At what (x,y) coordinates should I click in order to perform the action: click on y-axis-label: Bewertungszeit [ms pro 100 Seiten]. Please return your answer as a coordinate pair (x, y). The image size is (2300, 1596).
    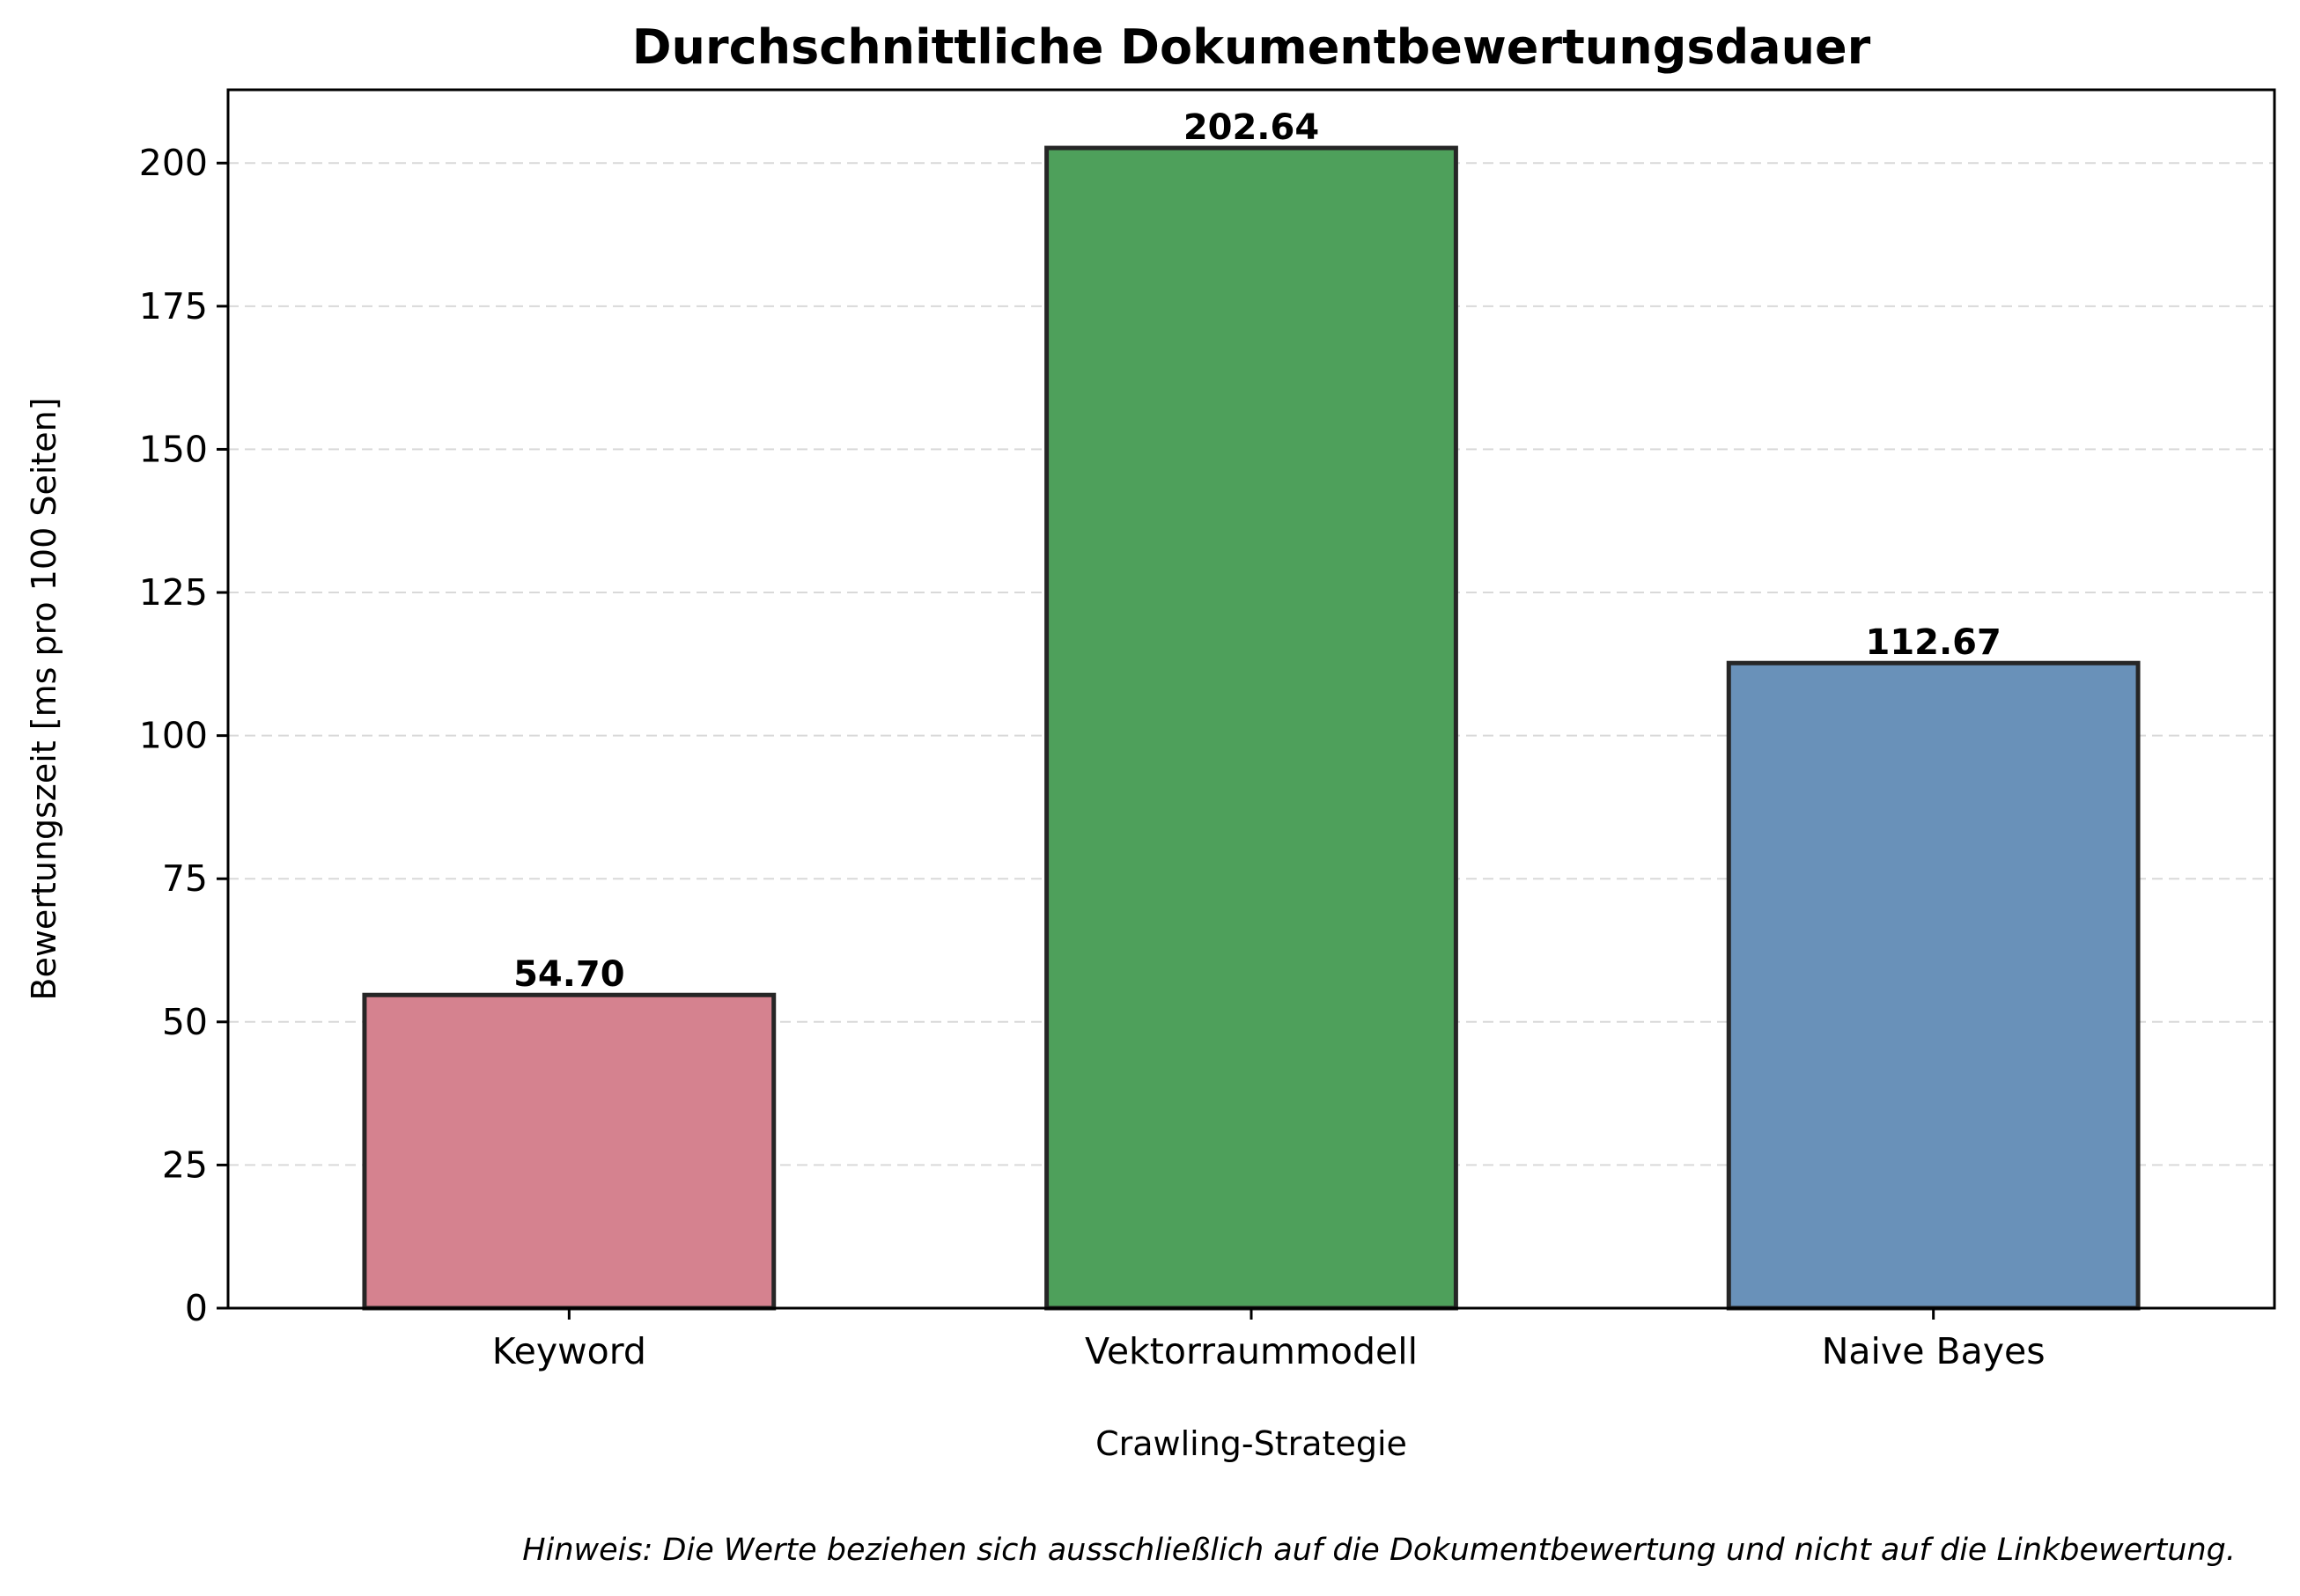
    Looking at the image, I should click on (44, 699).